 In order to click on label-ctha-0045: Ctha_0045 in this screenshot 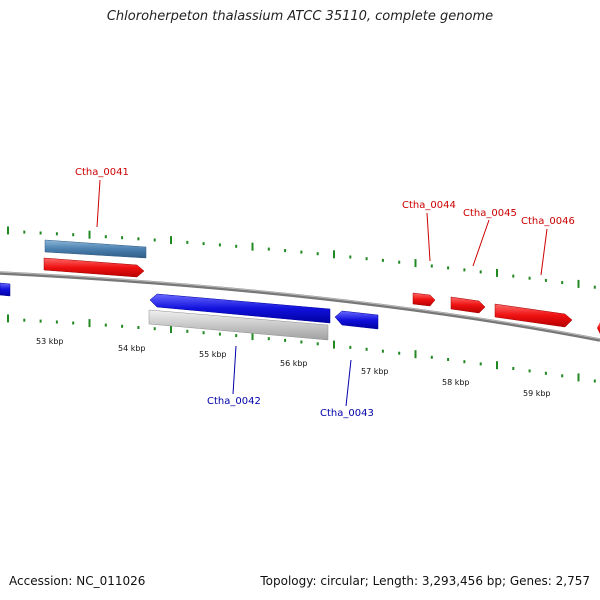, I will do `click(490, 213)`.